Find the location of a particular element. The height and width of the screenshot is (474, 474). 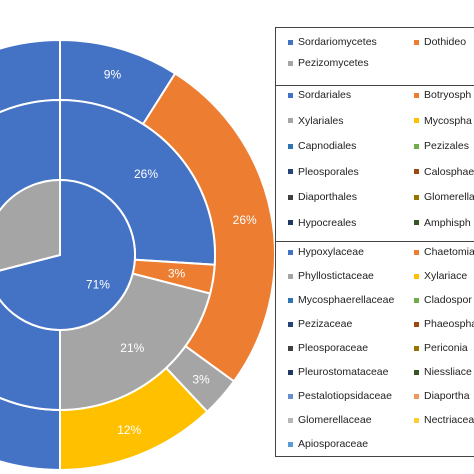

legend-label: Apiosporaceae is located at coordinates (333, 444).